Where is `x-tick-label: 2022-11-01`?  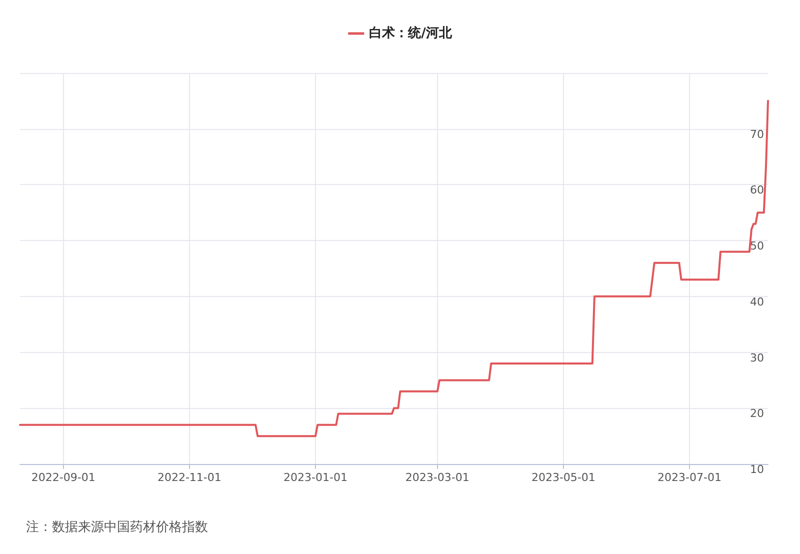
x-tick-label: 2022-11-01 is located at coordinates (189, 477).